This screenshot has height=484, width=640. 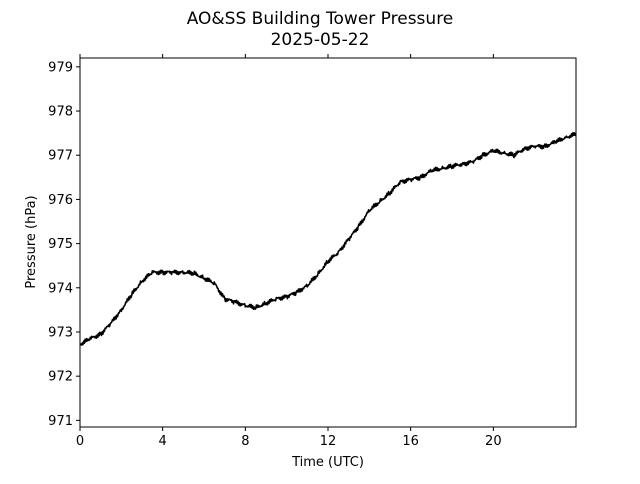 What do you see at coordinates (31, 241) in the screenshot?
I see `y-axis-label: Pressure (hPa)` at bounding box center [31, 241].